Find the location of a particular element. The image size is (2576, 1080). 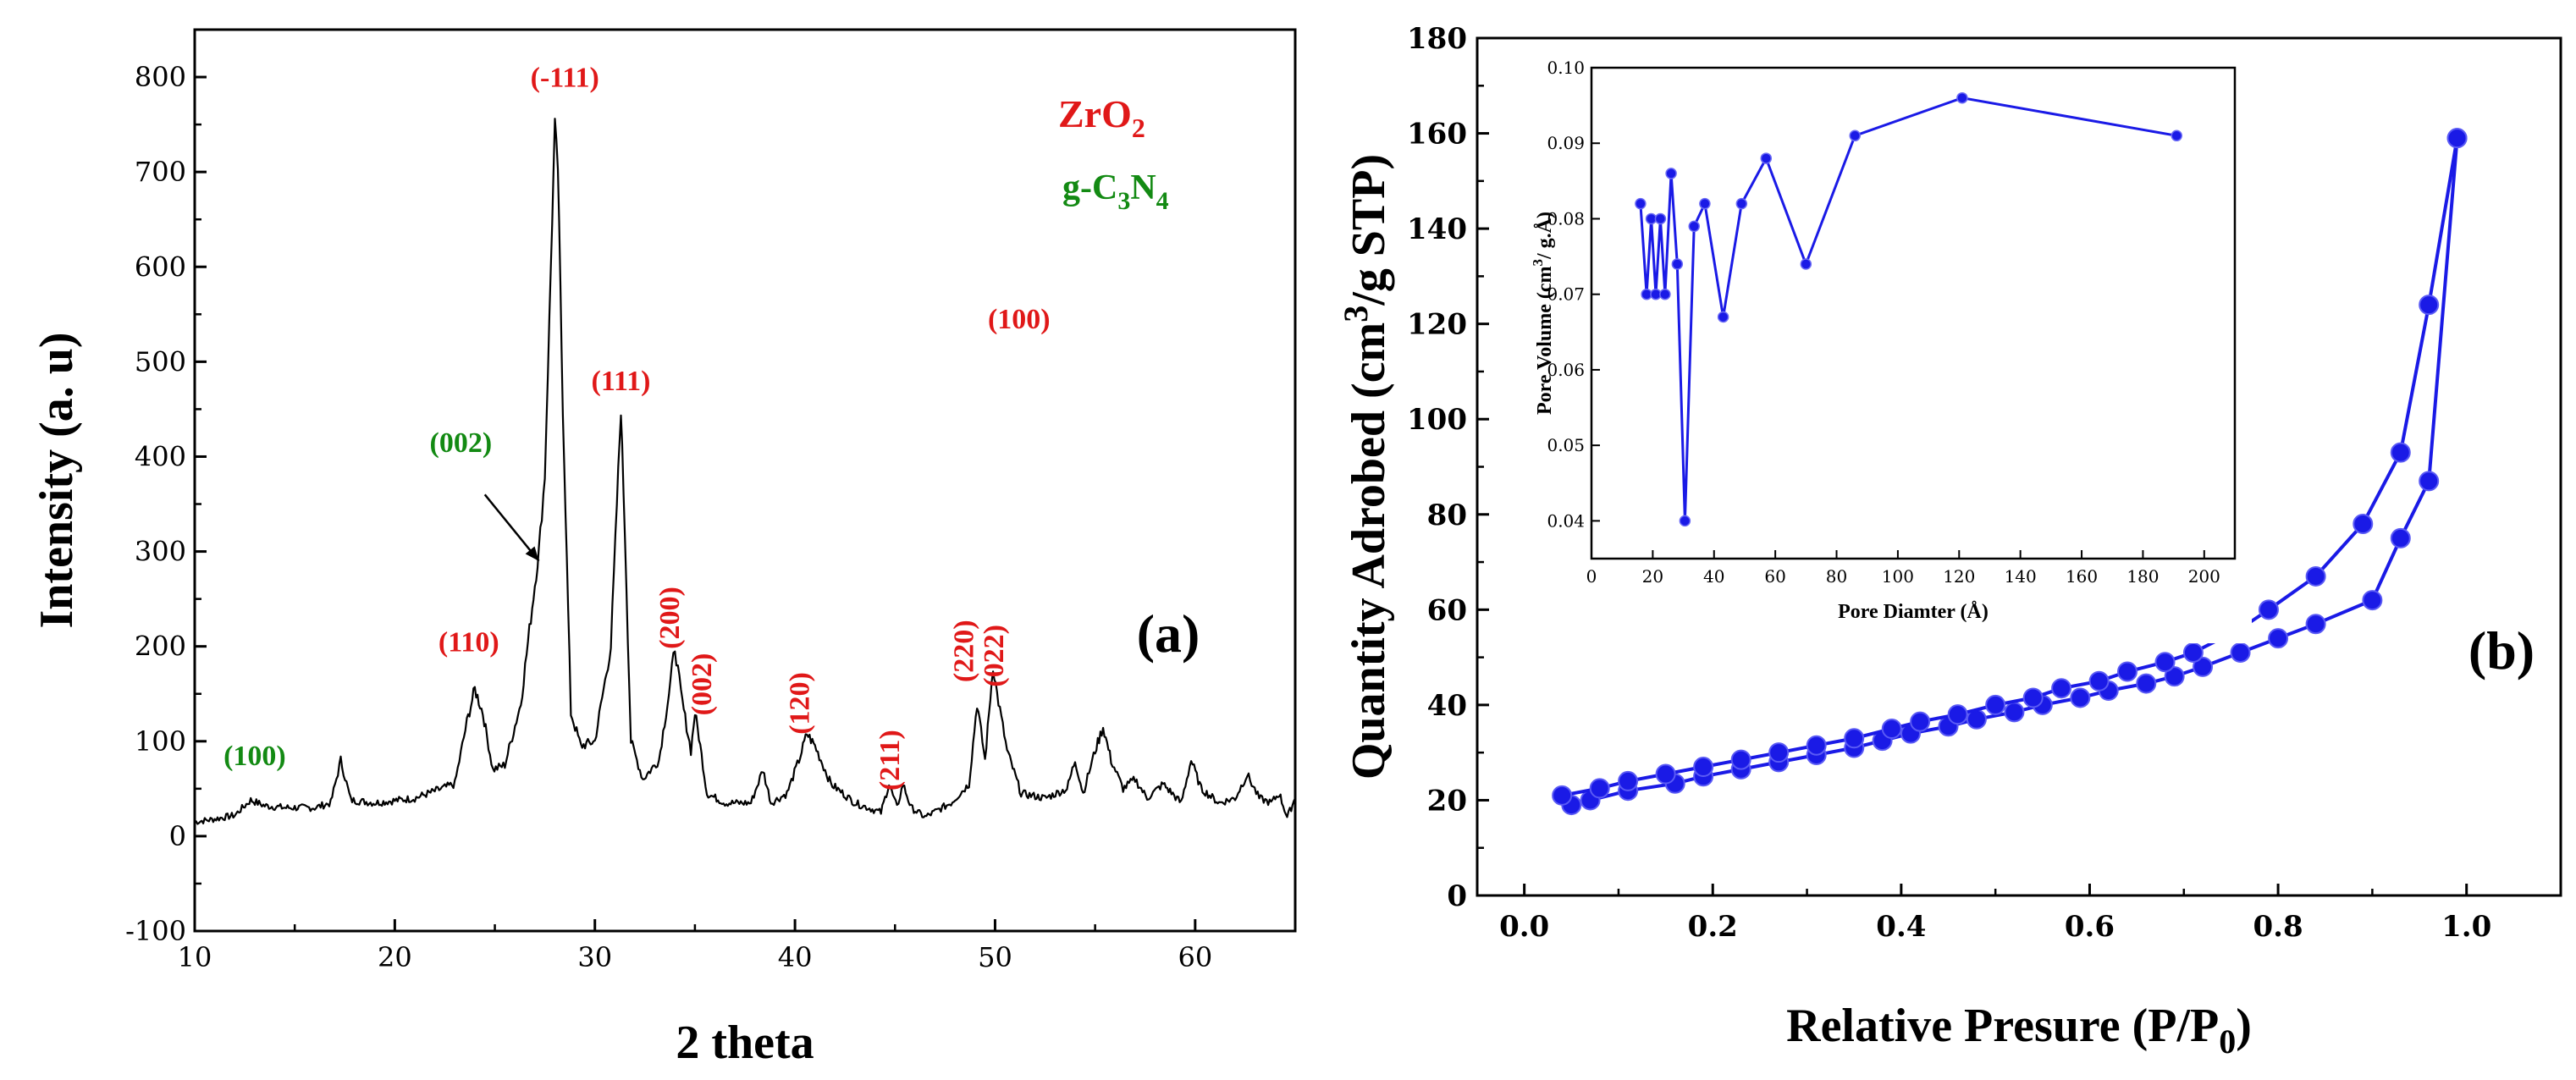

peak-label: (200) is located at coordinates (670, 618).